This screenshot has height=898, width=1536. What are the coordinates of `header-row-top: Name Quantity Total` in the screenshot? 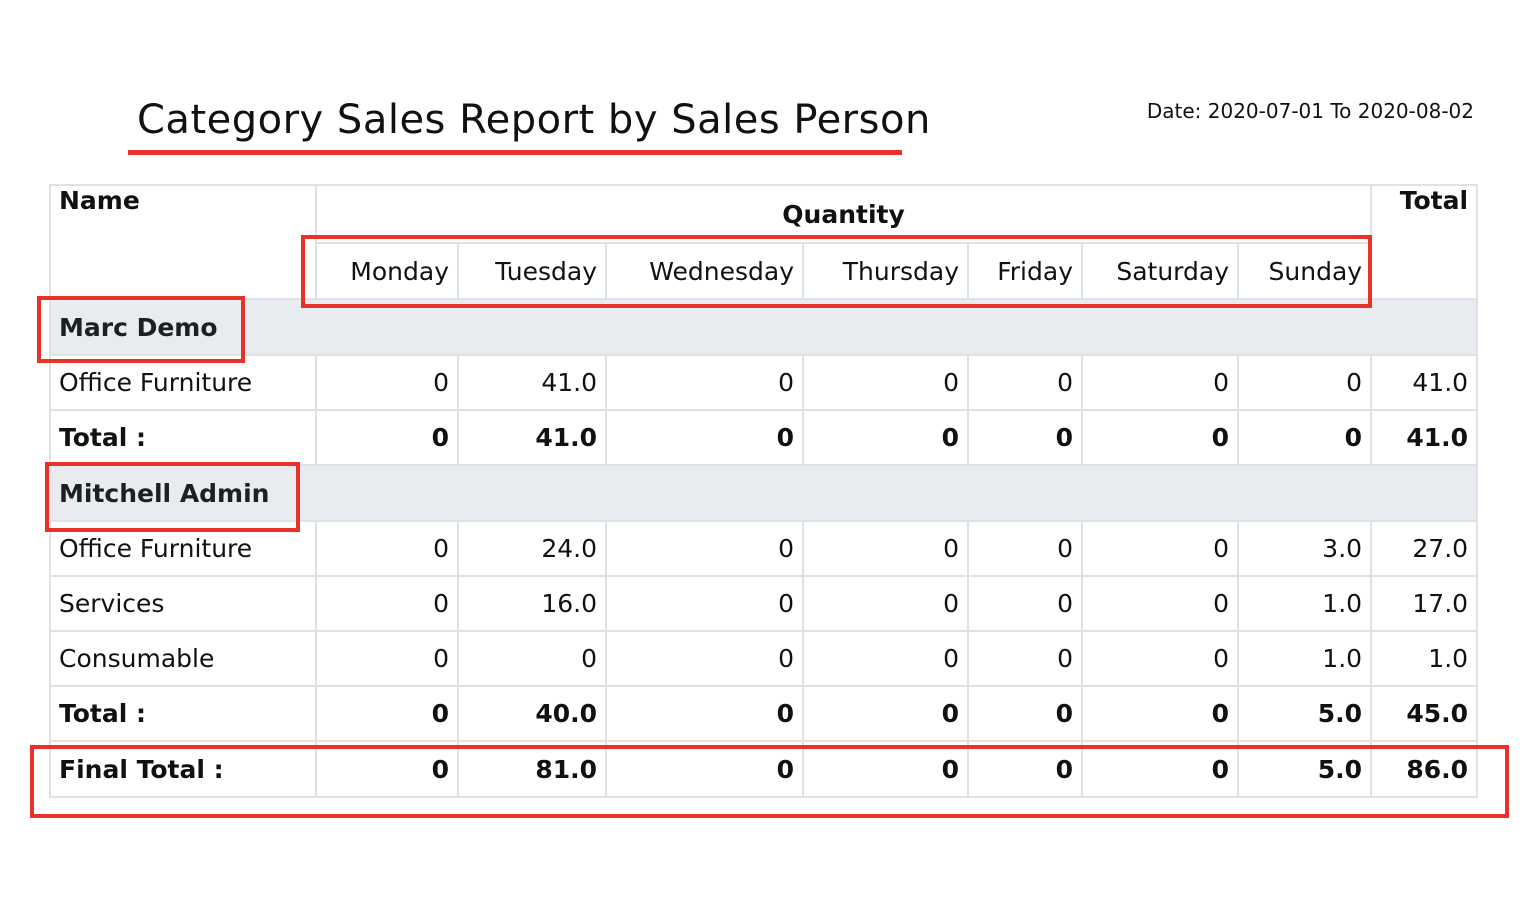 It's located at (764, 242).